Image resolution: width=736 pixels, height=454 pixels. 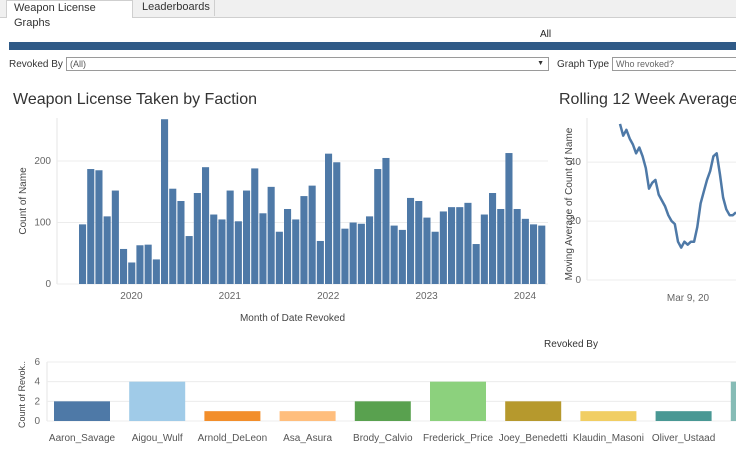 What do you see at coordinates (42, 223) in the screenshot?
I see `y-tick-label: 100` at bounding box center [42, 223].